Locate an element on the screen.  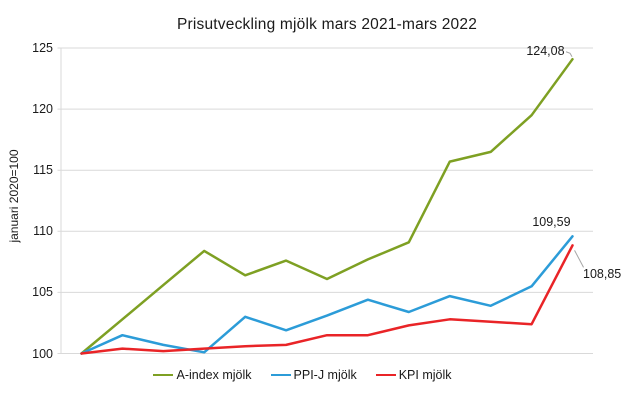
chart-legend: A-index mjölk PPI-J mjölk KPI mjölk is located at coordinates (309, 375).